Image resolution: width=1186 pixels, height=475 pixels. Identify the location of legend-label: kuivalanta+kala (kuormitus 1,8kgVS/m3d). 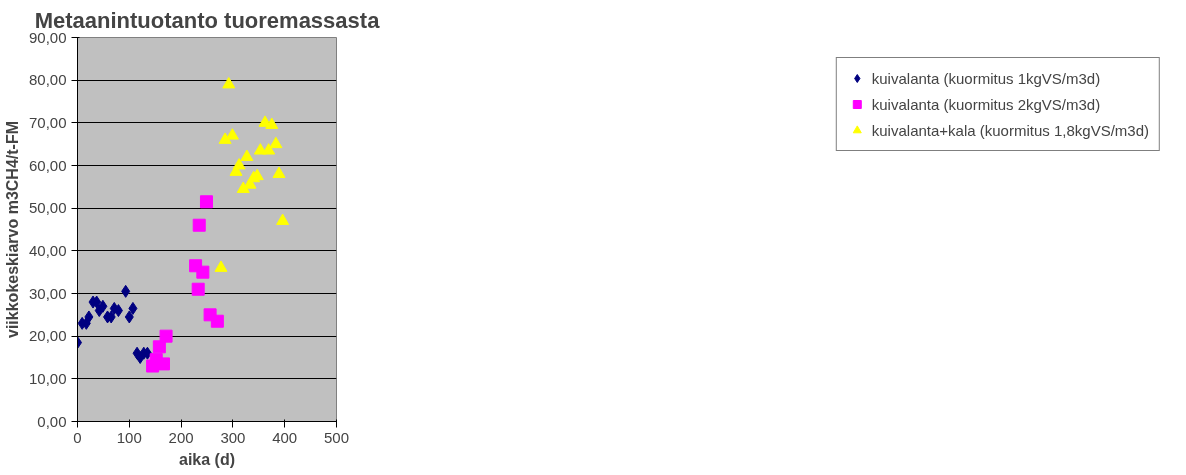
(1010, 130).